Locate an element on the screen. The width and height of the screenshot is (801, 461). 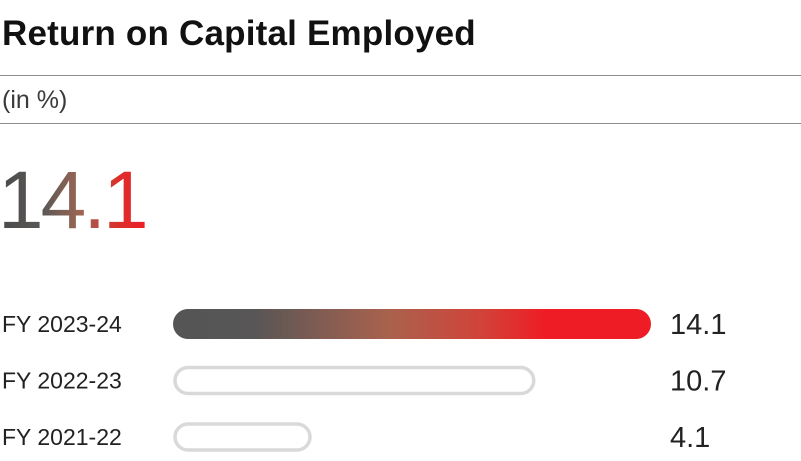
category-label: FY 2021-22 is located at coordinates (62, 437).